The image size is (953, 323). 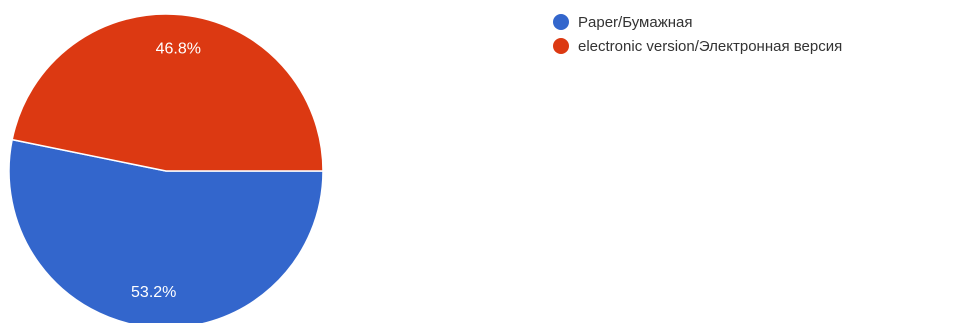 I want to click on slice-label-paper: 53.2%, so click(x=153, y=292).